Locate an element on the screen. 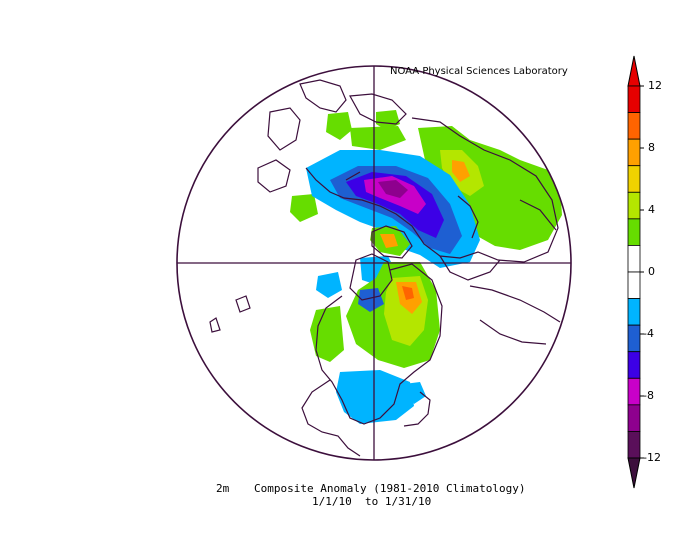 This screenshot has height=542, width=700. cold-region-pacific-west is located at coordinates (329, 285).